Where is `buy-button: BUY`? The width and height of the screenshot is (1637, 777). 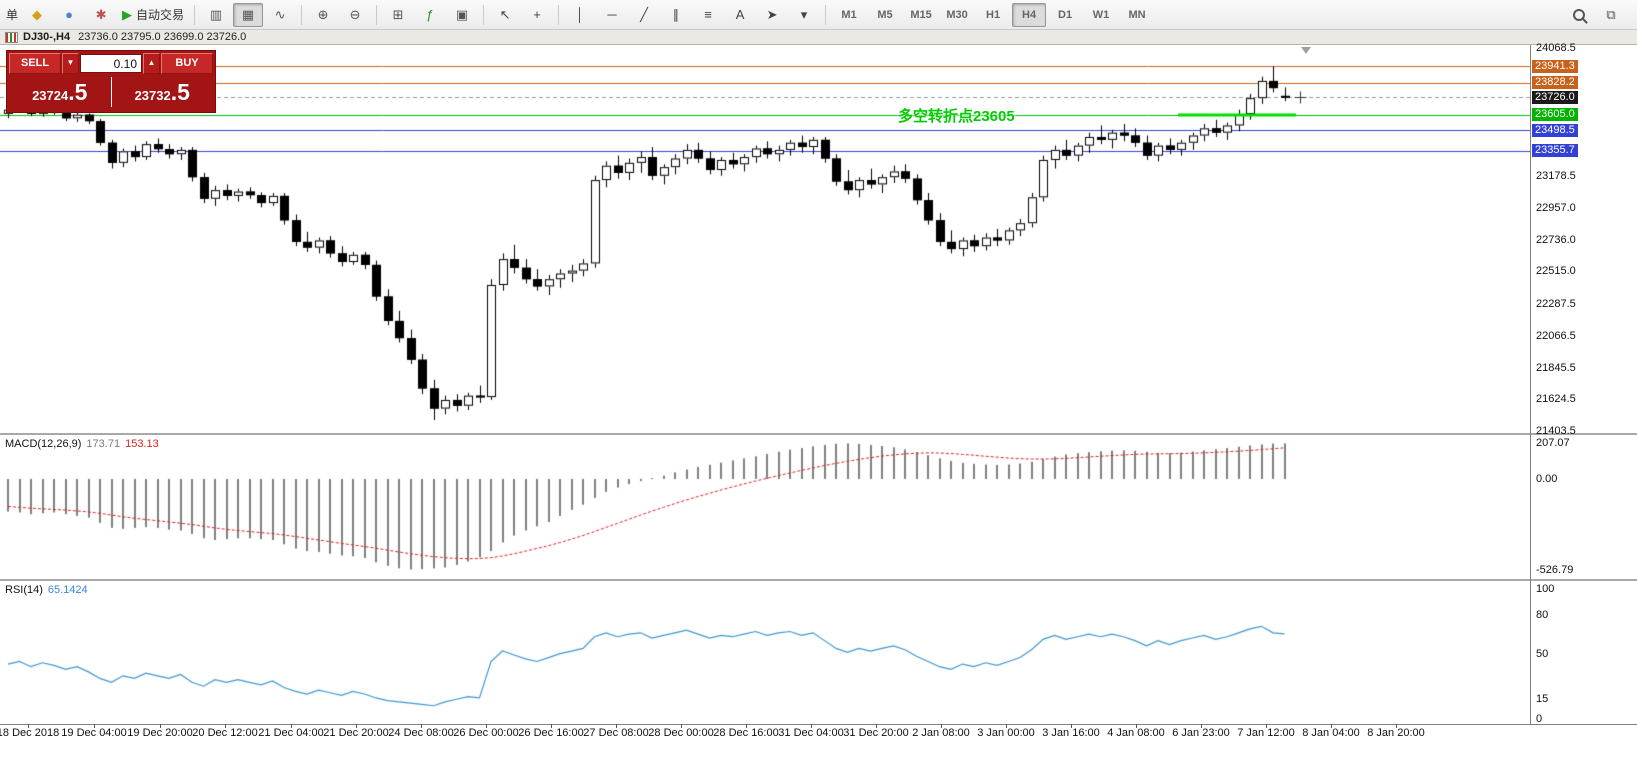 buy-button: BUY is located at coordinates (187, 63).